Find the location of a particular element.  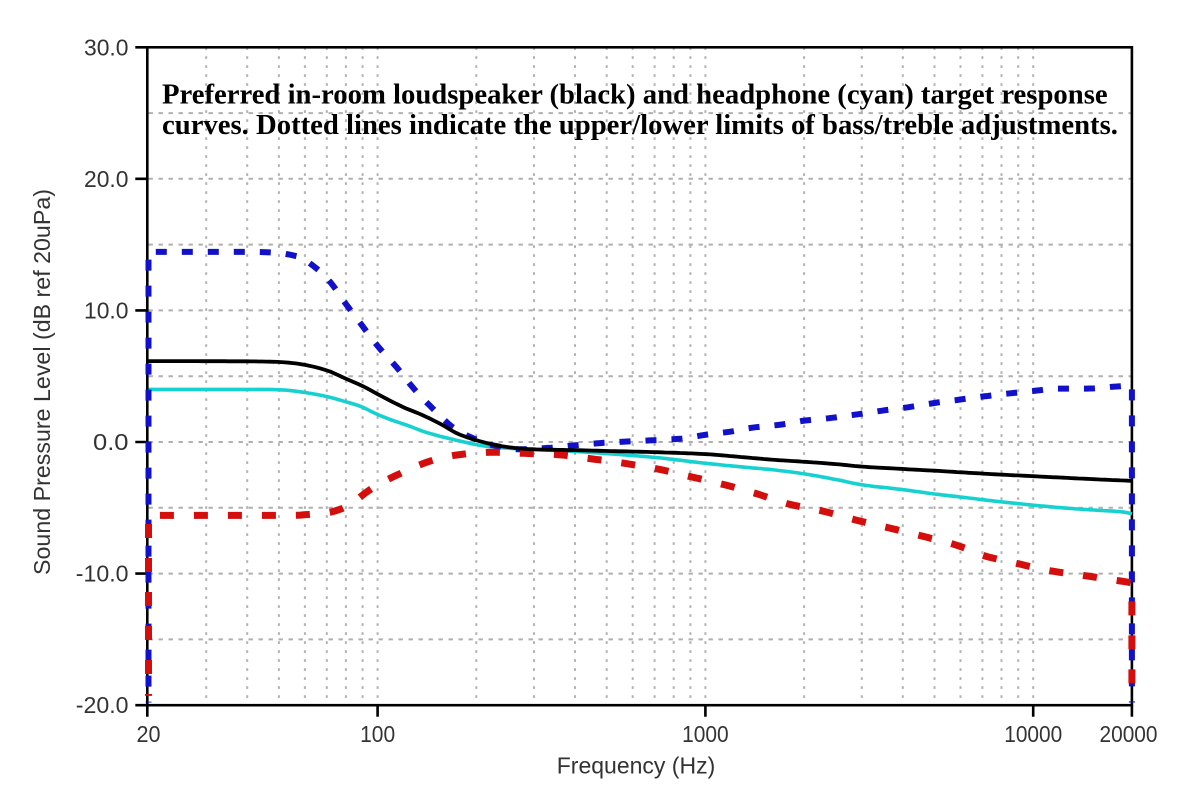

svg-text: -10.0 is located at coordinates (102, 574).